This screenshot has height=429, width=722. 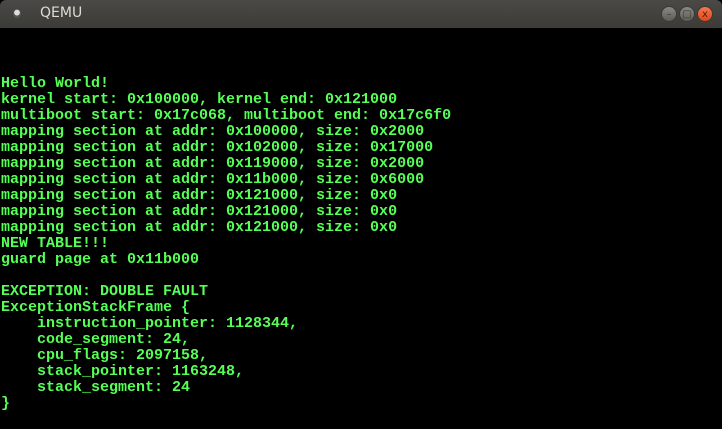 What do you see at coordinates (150, 323) in the screenshot?
I see `console-line: instruction_pointer: 1128344,` at bounding box center [150, 323].